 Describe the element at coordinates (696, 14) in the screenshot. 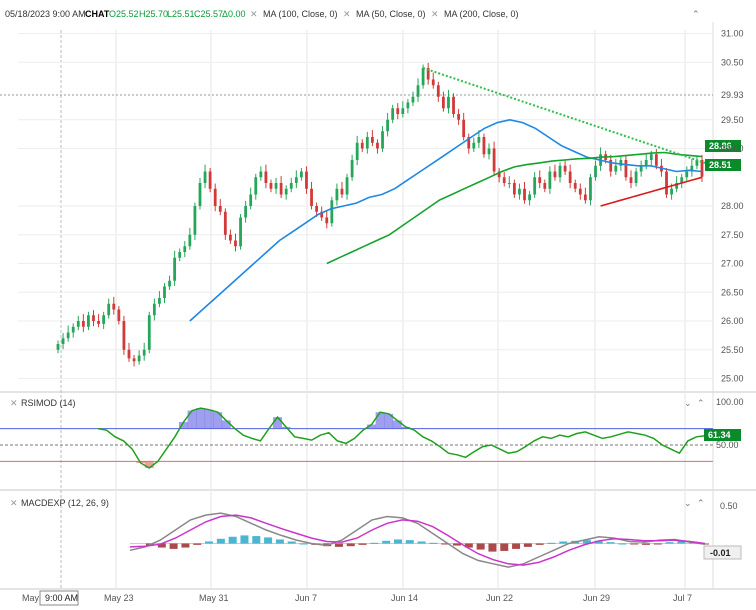

I see `collapse-icon: ⌃` at that location.